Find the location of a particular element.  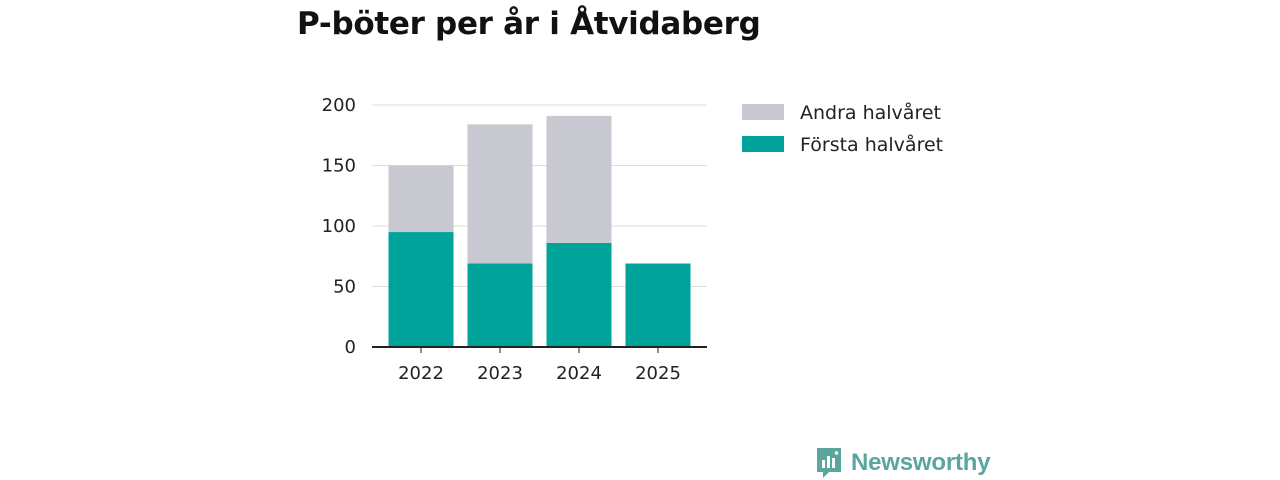

legend-label-f-rsta-halv-ret: Första halvåret is located at coordinates (871, 144).